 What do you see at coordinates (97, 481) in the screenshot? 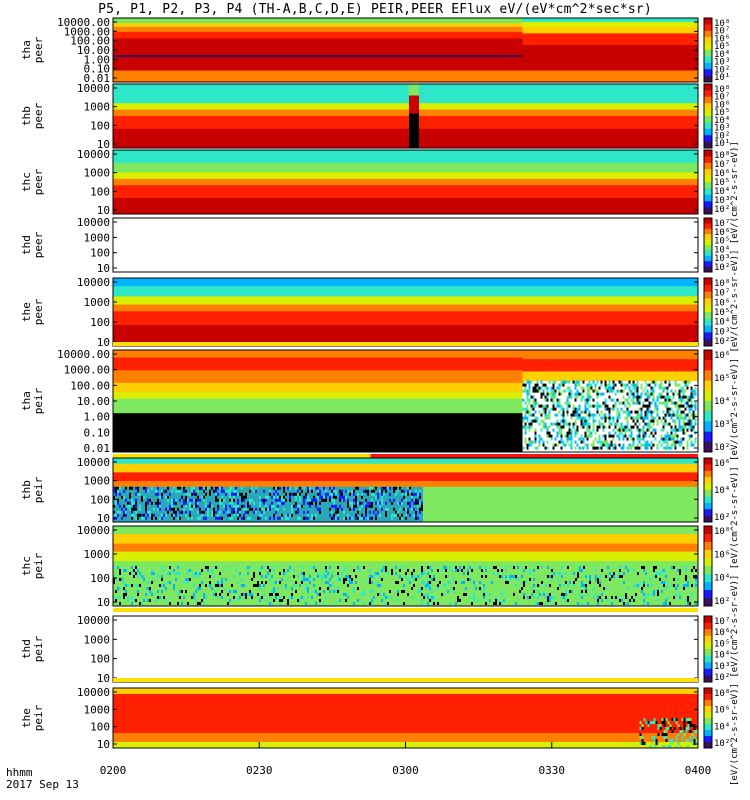
I see `y-tick-label: 1000` at bounding box center [97, 481].